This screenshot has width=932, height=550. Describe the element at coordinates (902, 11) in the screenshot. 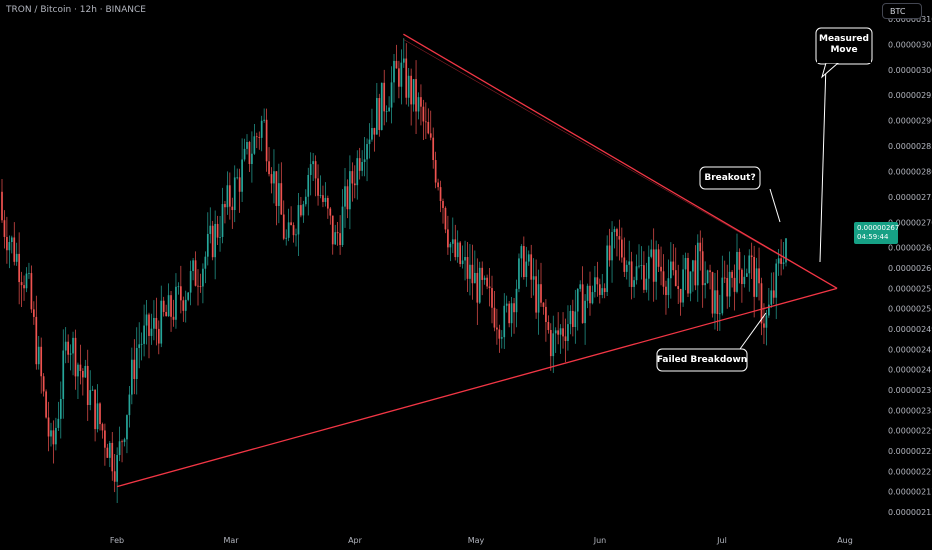

I see `currency-button: BTC` at that location.